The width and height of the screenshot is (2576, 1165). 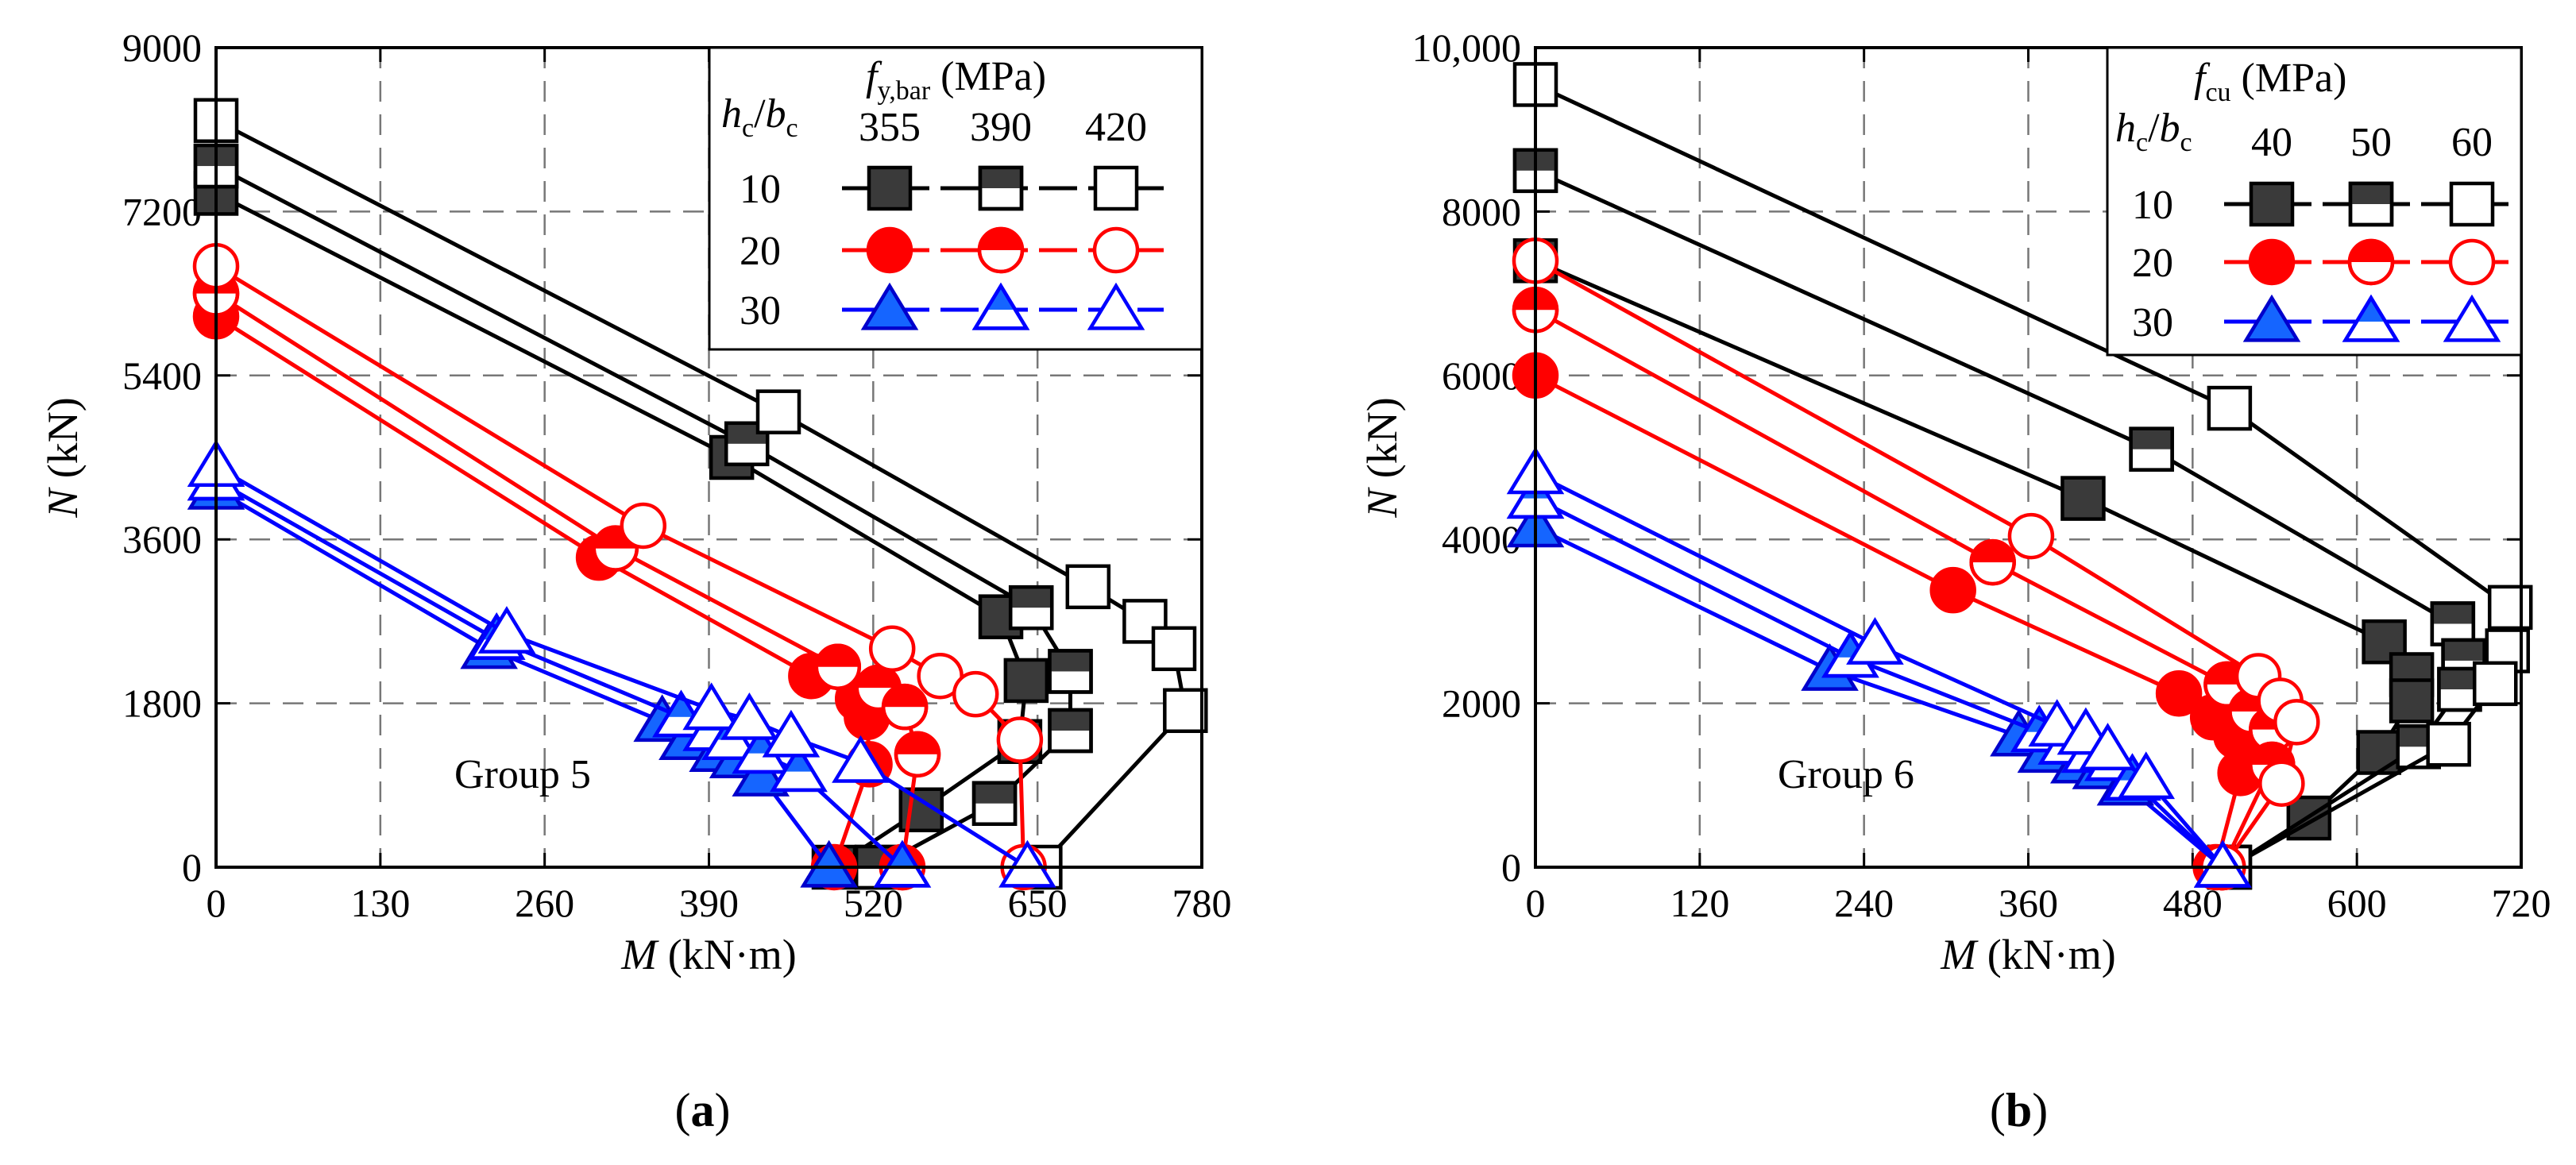 What do you see at coordinates (1382, 442) in the screenshot?
I see `y-axis-unit: (kN)` at bounding box center [1382, 442].